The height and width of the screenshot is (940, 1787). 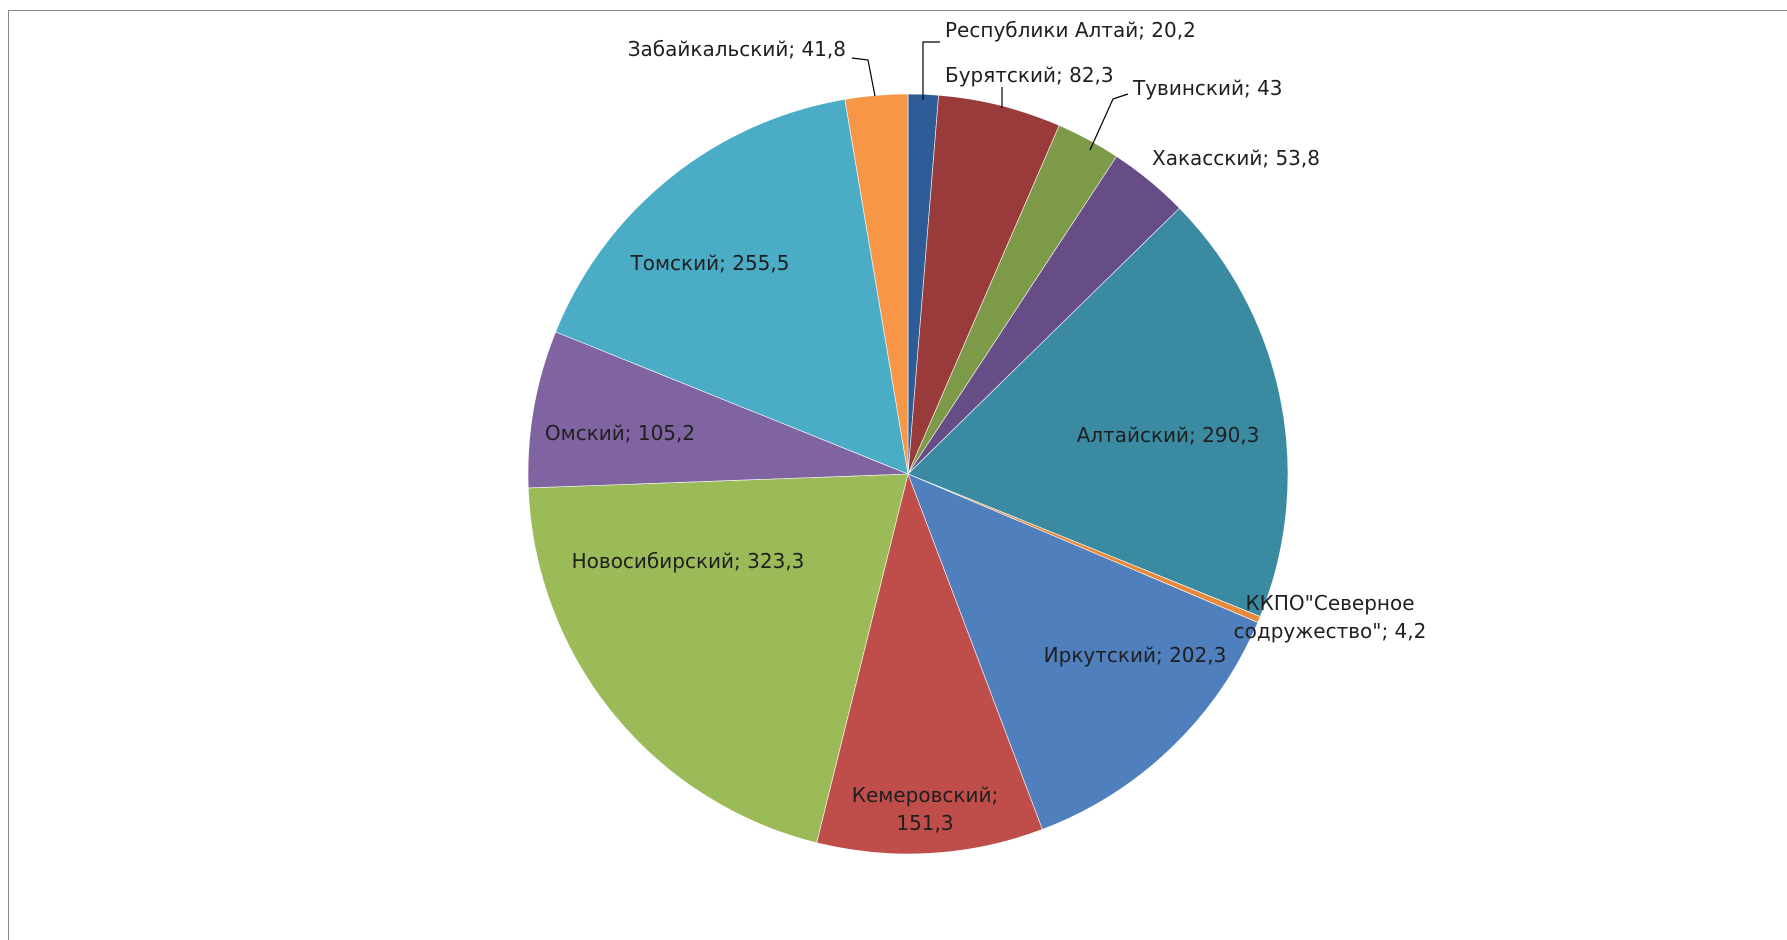 What do you see at coordinates (710, 263) in the screenshot?
I see `slice-data-label: Томский; 255,5` at bounding box center [710, 263].